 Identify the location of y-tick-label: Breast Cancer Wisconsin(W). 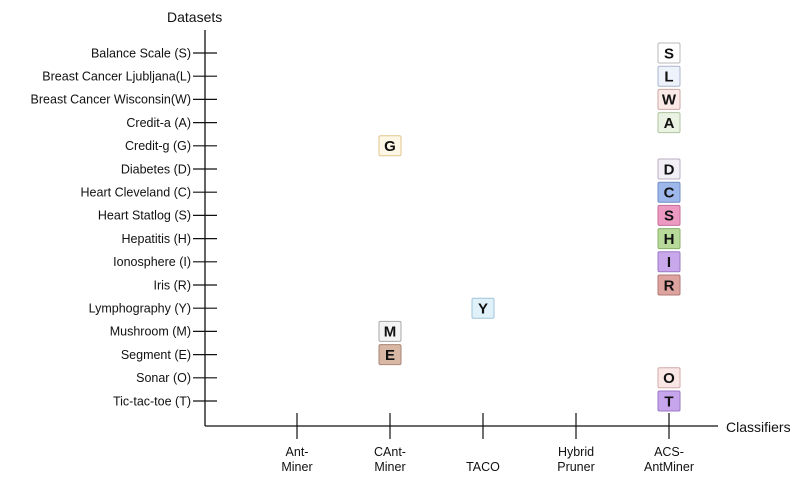
(111, 100).